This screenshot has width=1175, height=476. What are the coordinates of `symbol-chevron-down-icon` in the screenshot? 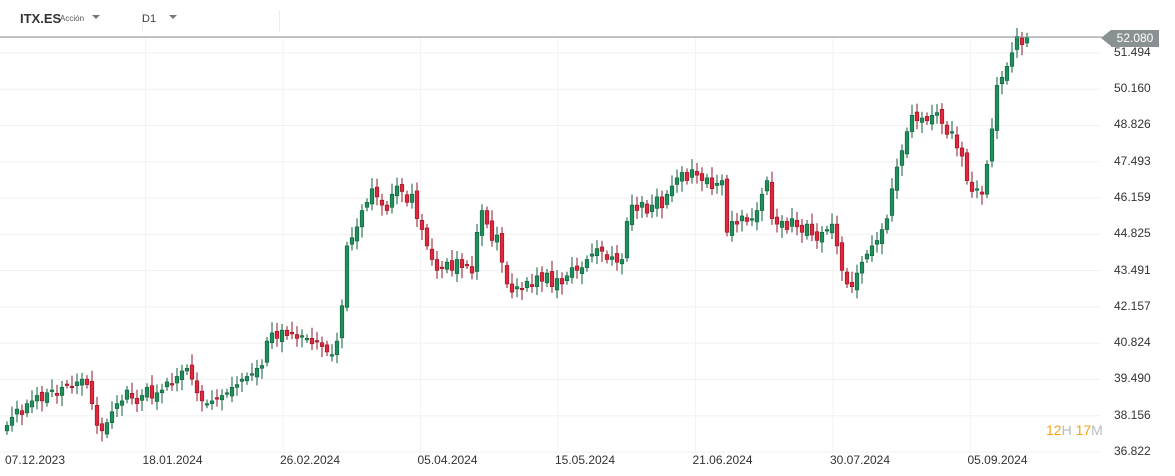 It's located at (96, 17).